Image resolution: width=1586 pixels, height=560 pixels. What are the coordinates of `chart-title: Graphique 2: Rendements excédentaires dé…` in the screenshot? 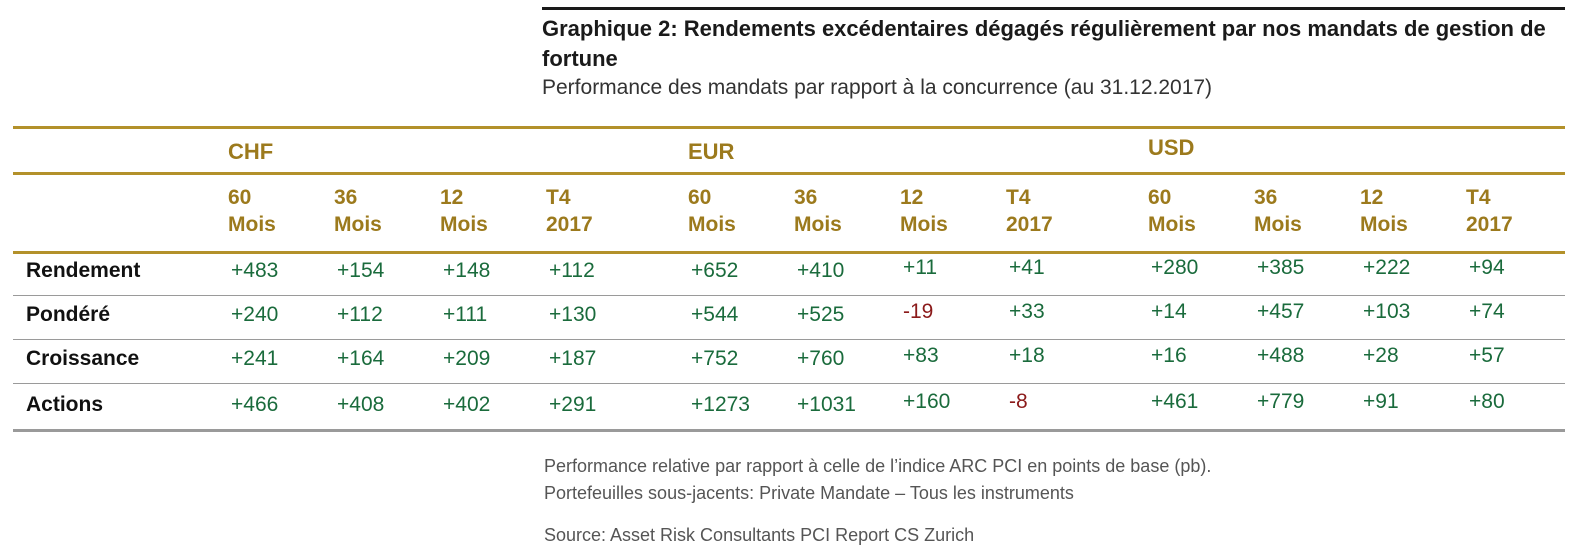 It's located at (1044, 43).